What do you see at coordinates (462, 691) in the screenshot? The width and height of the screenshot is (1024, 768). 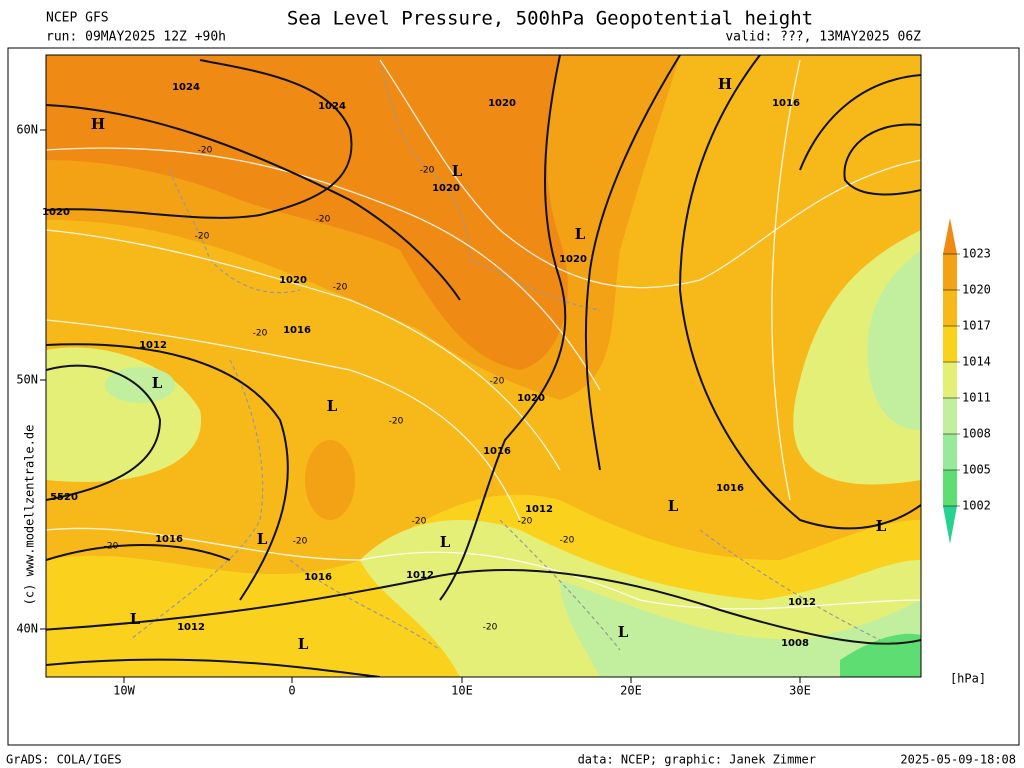 I see `lon-label: 10E` at bounding box center [462, 691].